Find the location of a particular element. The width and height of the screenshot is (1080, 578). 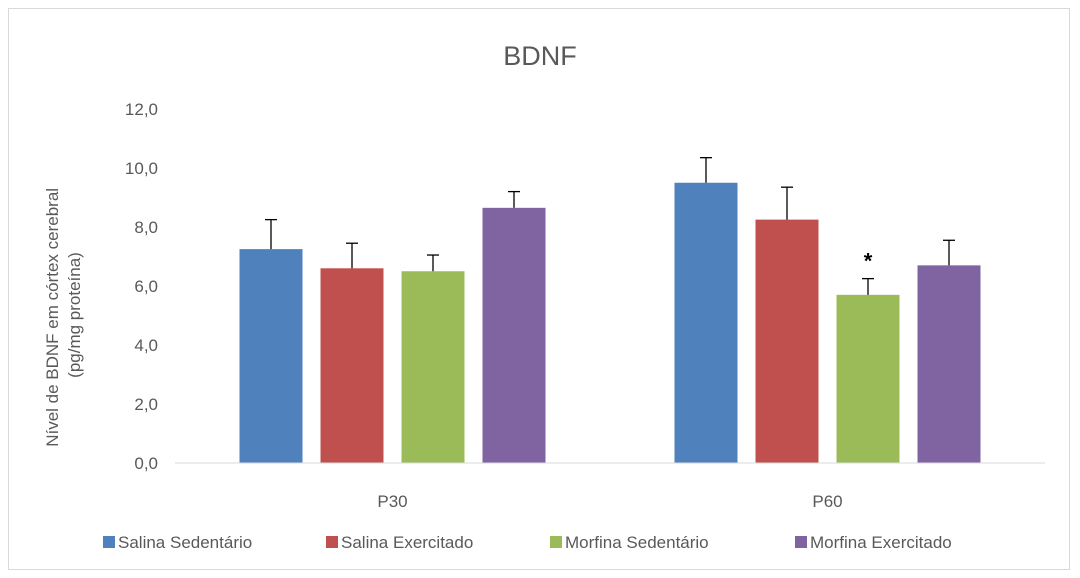

y-tick-label: 12,0 is located at coordinates (141, 109).